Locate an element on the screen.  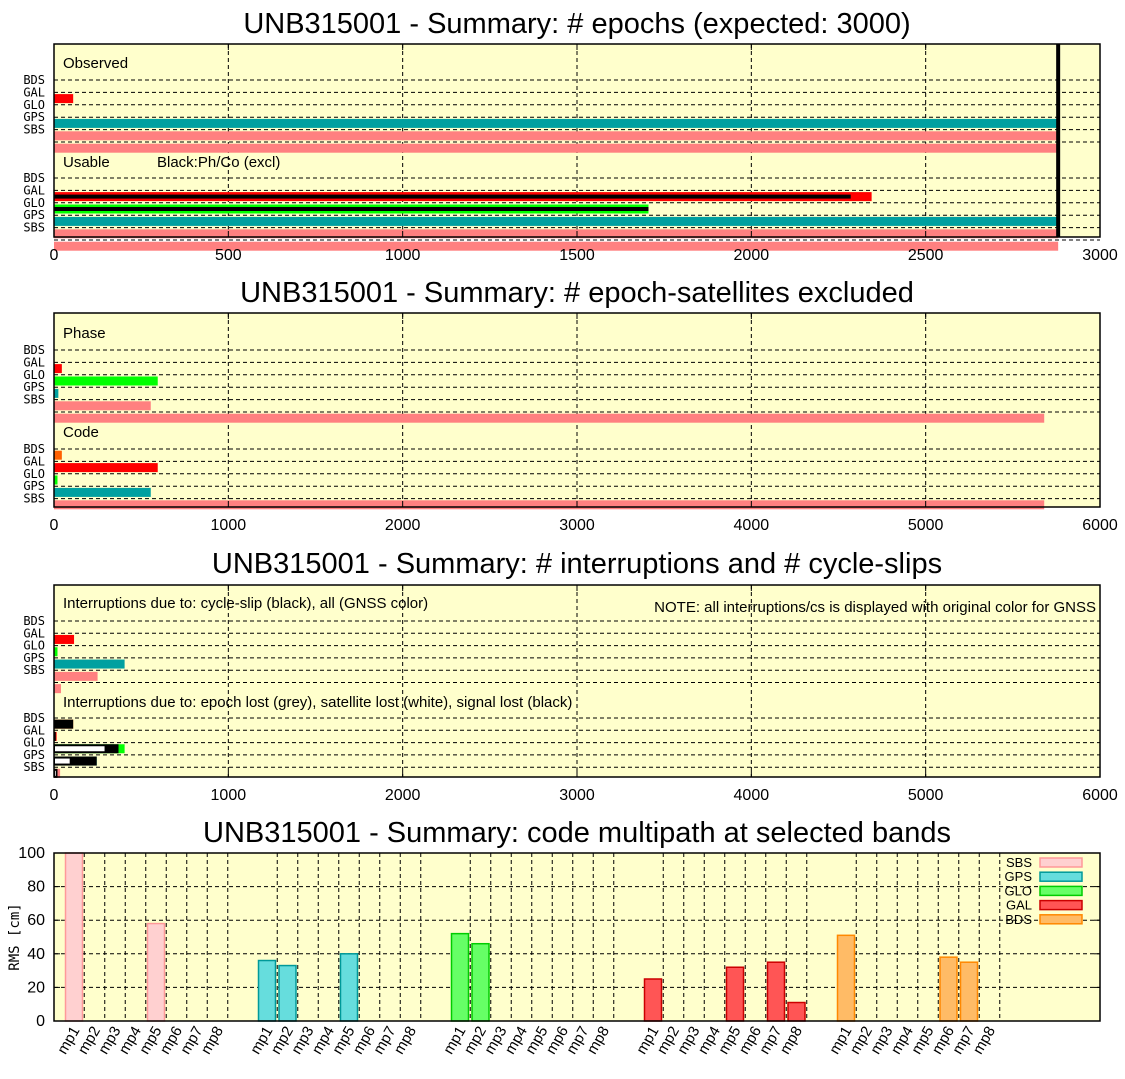
group-note: Black:Ph/Co (excl) is located at coordinates (218, 162).